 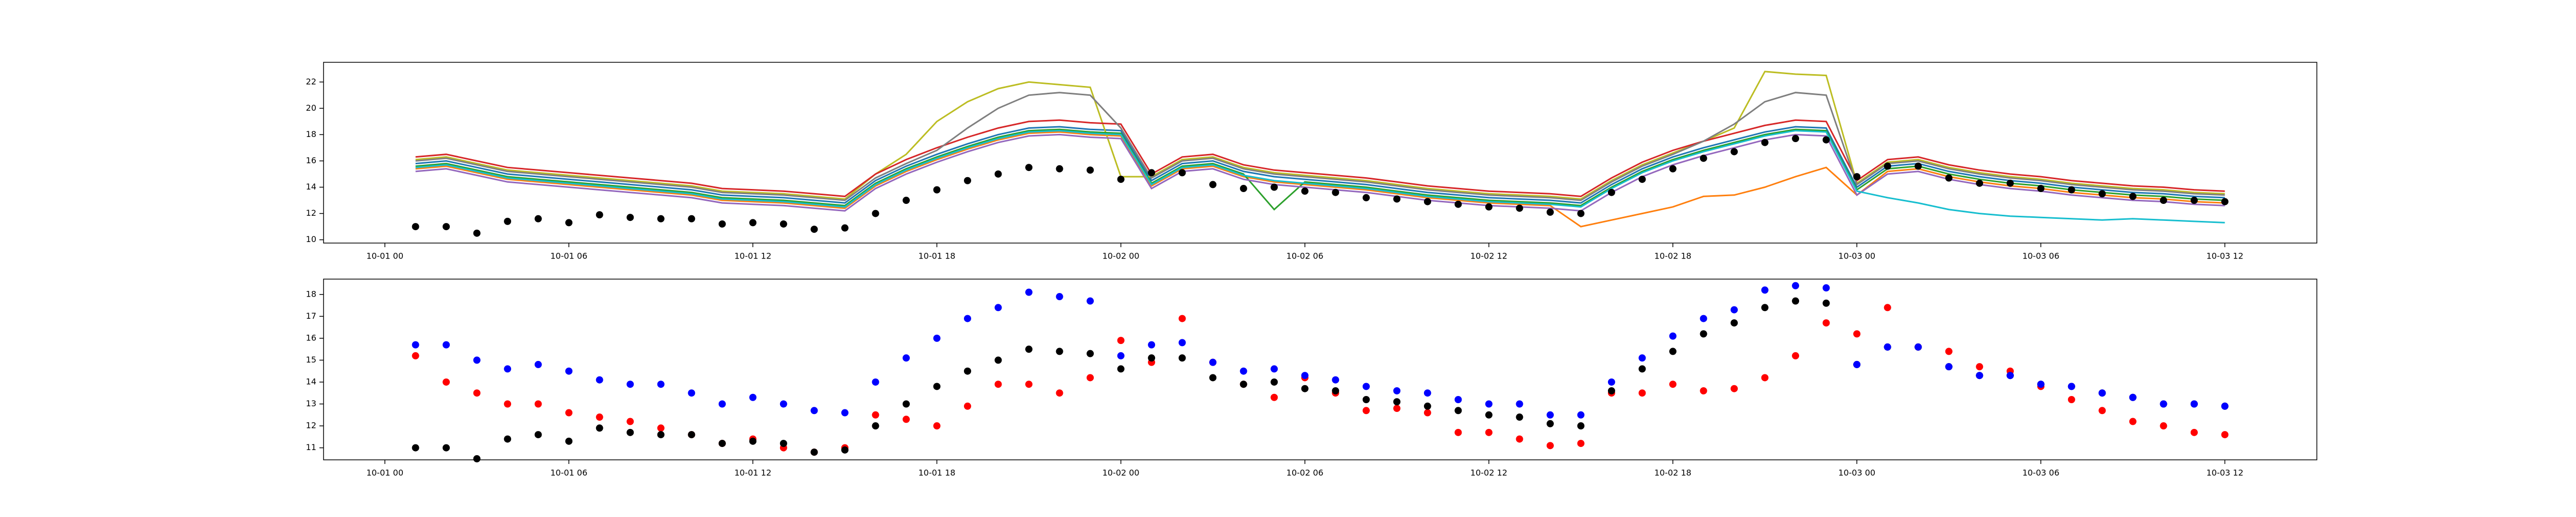 I want to click on y-tick-label: 10, so click(x=311, y=239).